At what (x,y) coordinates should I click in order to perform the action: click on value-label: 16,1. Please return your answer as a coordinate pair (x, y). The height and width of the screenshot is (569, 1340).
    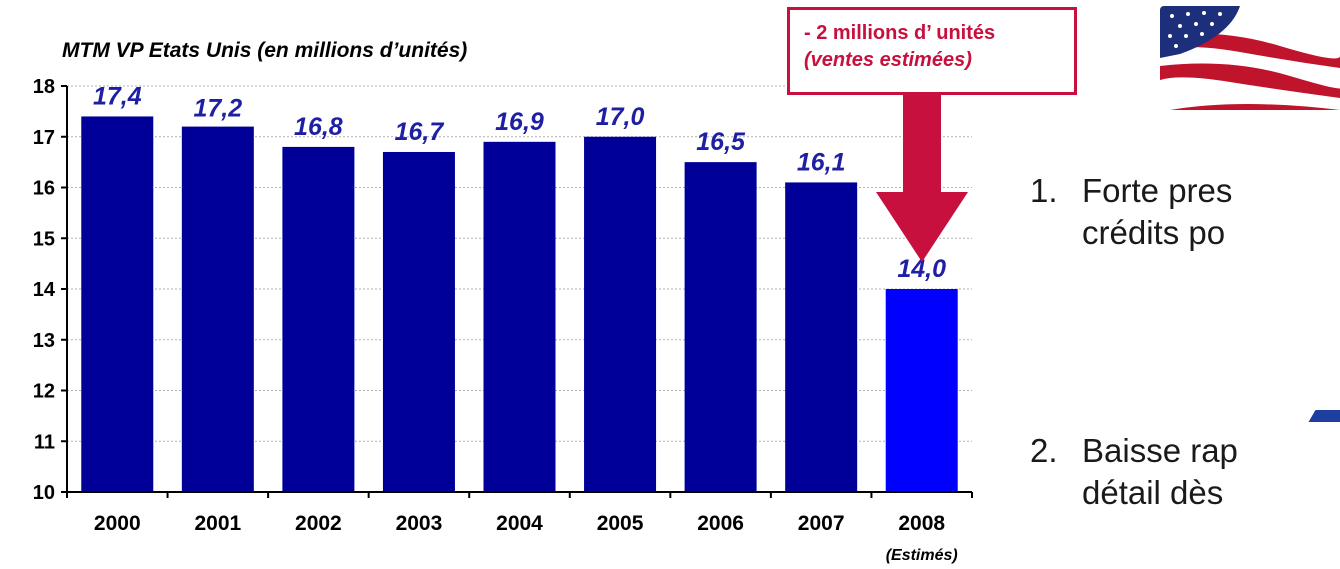
    Looking at the image, I should click on (821, 162).